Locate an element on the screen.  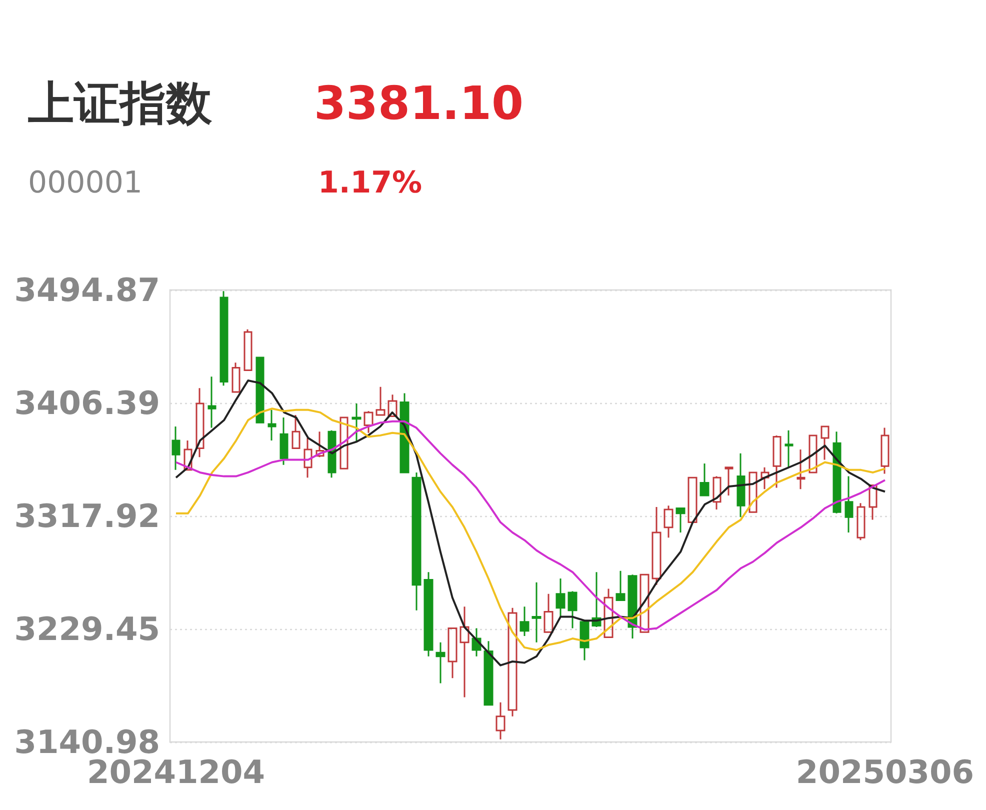
y-tick-label: 3494.87 is located at coordinates (87, 290).